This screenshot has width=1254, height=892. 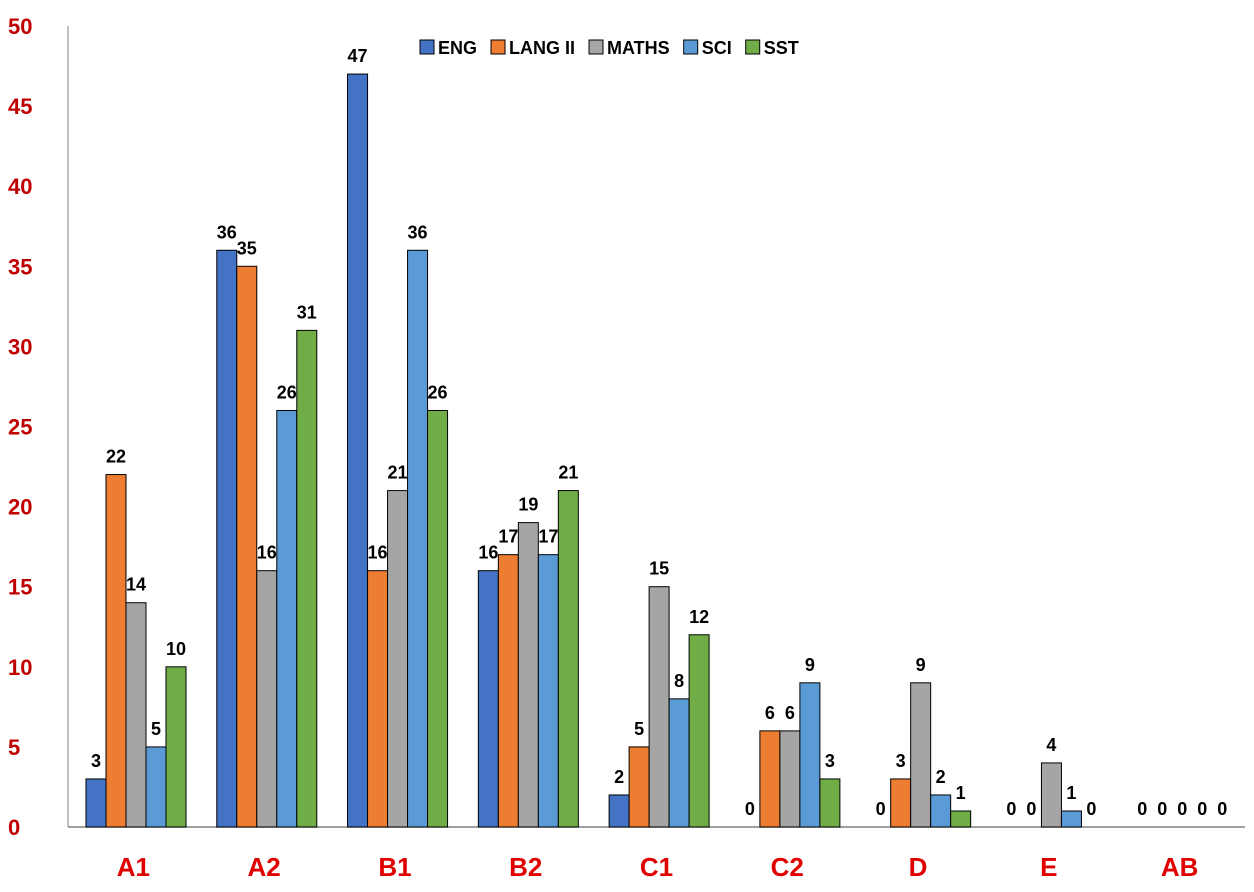 I want to click on bar-sst-b2, so click(x=568, y=659).